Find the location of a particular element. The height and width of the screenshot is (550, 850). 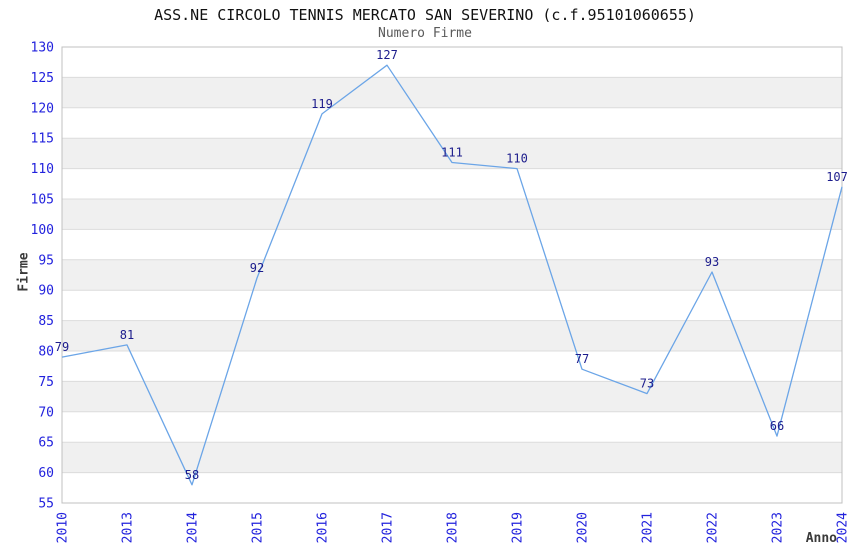

y-tick-label: 100 is located at coordinates (42, 230).